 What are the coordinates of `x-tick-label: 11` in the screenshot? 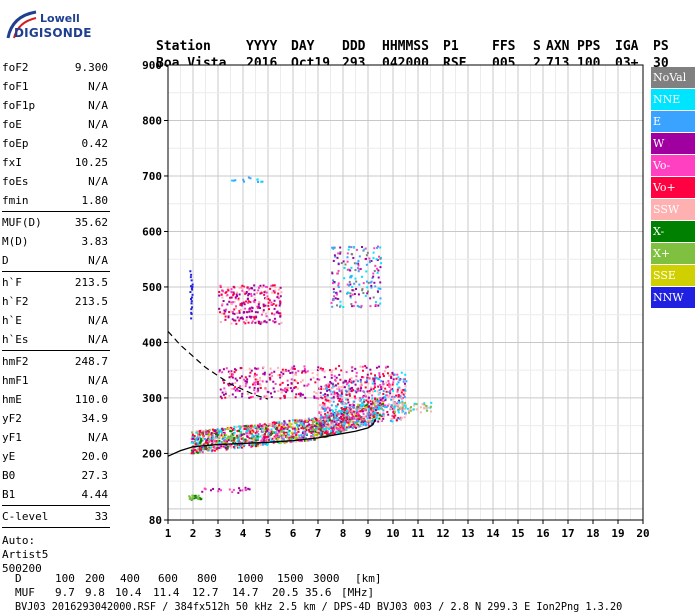 It's located at (418, 533).